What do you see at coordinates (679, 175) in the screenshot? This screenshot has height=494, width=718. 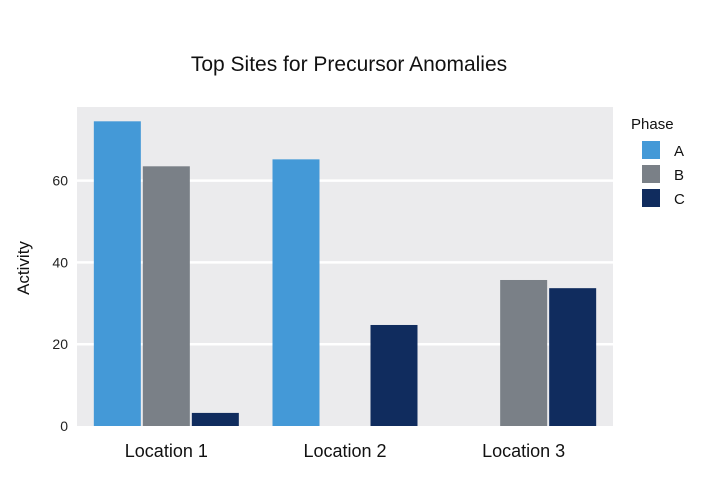 I see `legend-label-b: B` at bounding box center [679, 175].